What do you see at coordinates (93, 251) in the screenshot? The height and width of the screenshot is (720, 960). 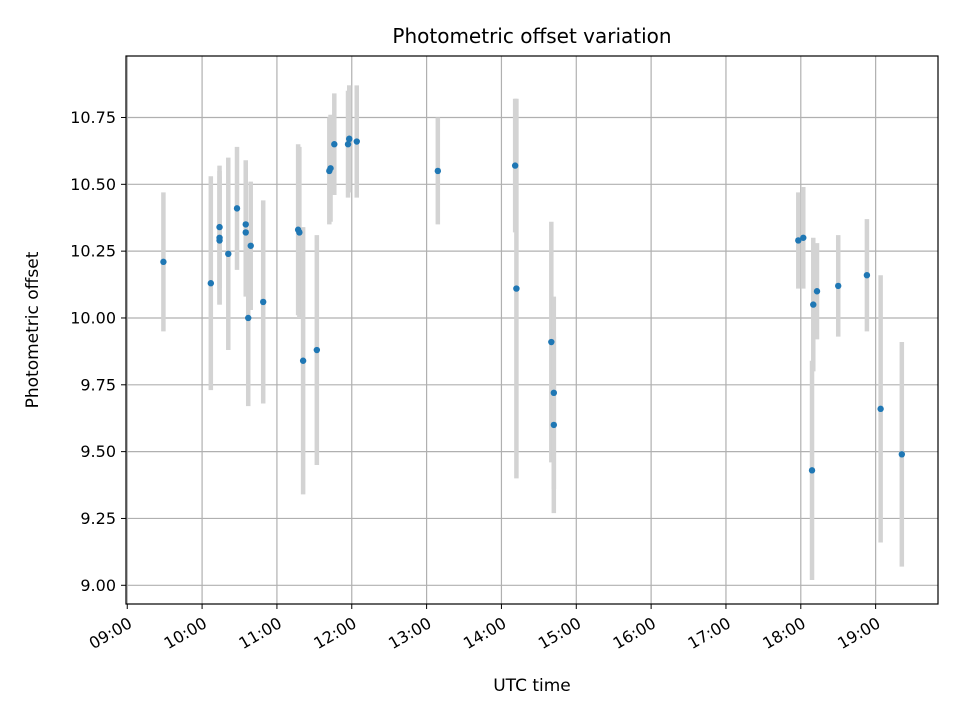 I see `y-tick-label: 10.25` at bounding box center [93, 251].